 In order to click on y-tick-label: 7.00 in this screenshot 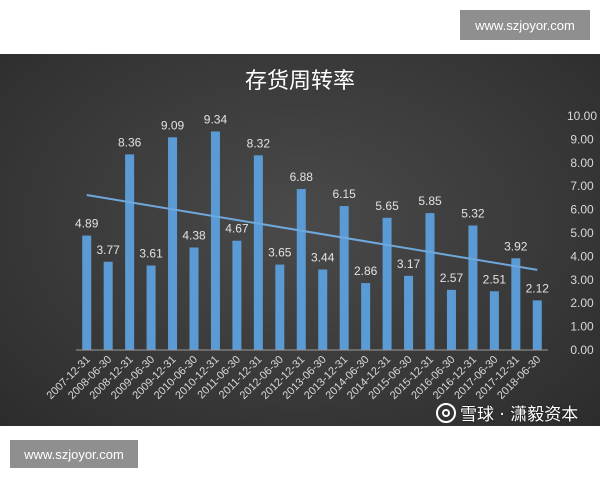, I will do `click(582, 186)`.